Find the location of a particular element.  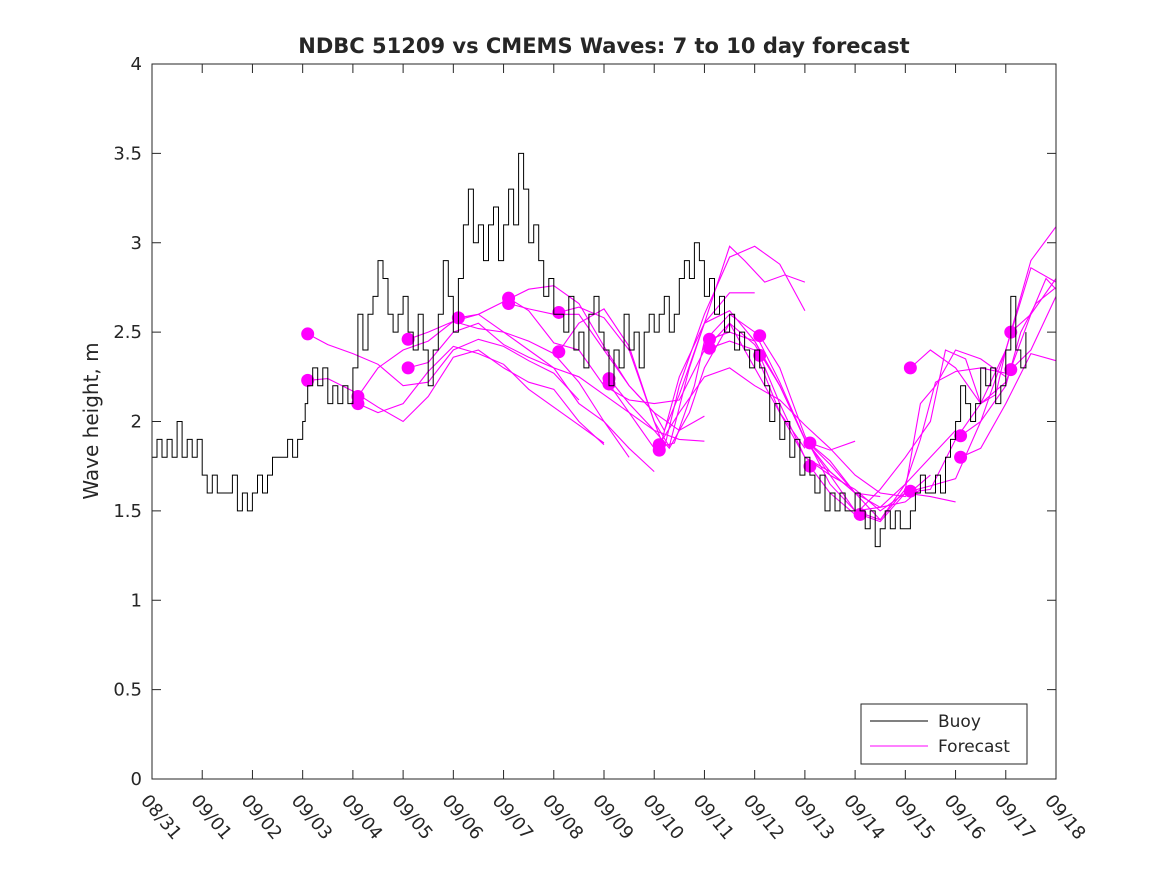

y-tick-label: 3.5 is located at coordinates (127, 153).